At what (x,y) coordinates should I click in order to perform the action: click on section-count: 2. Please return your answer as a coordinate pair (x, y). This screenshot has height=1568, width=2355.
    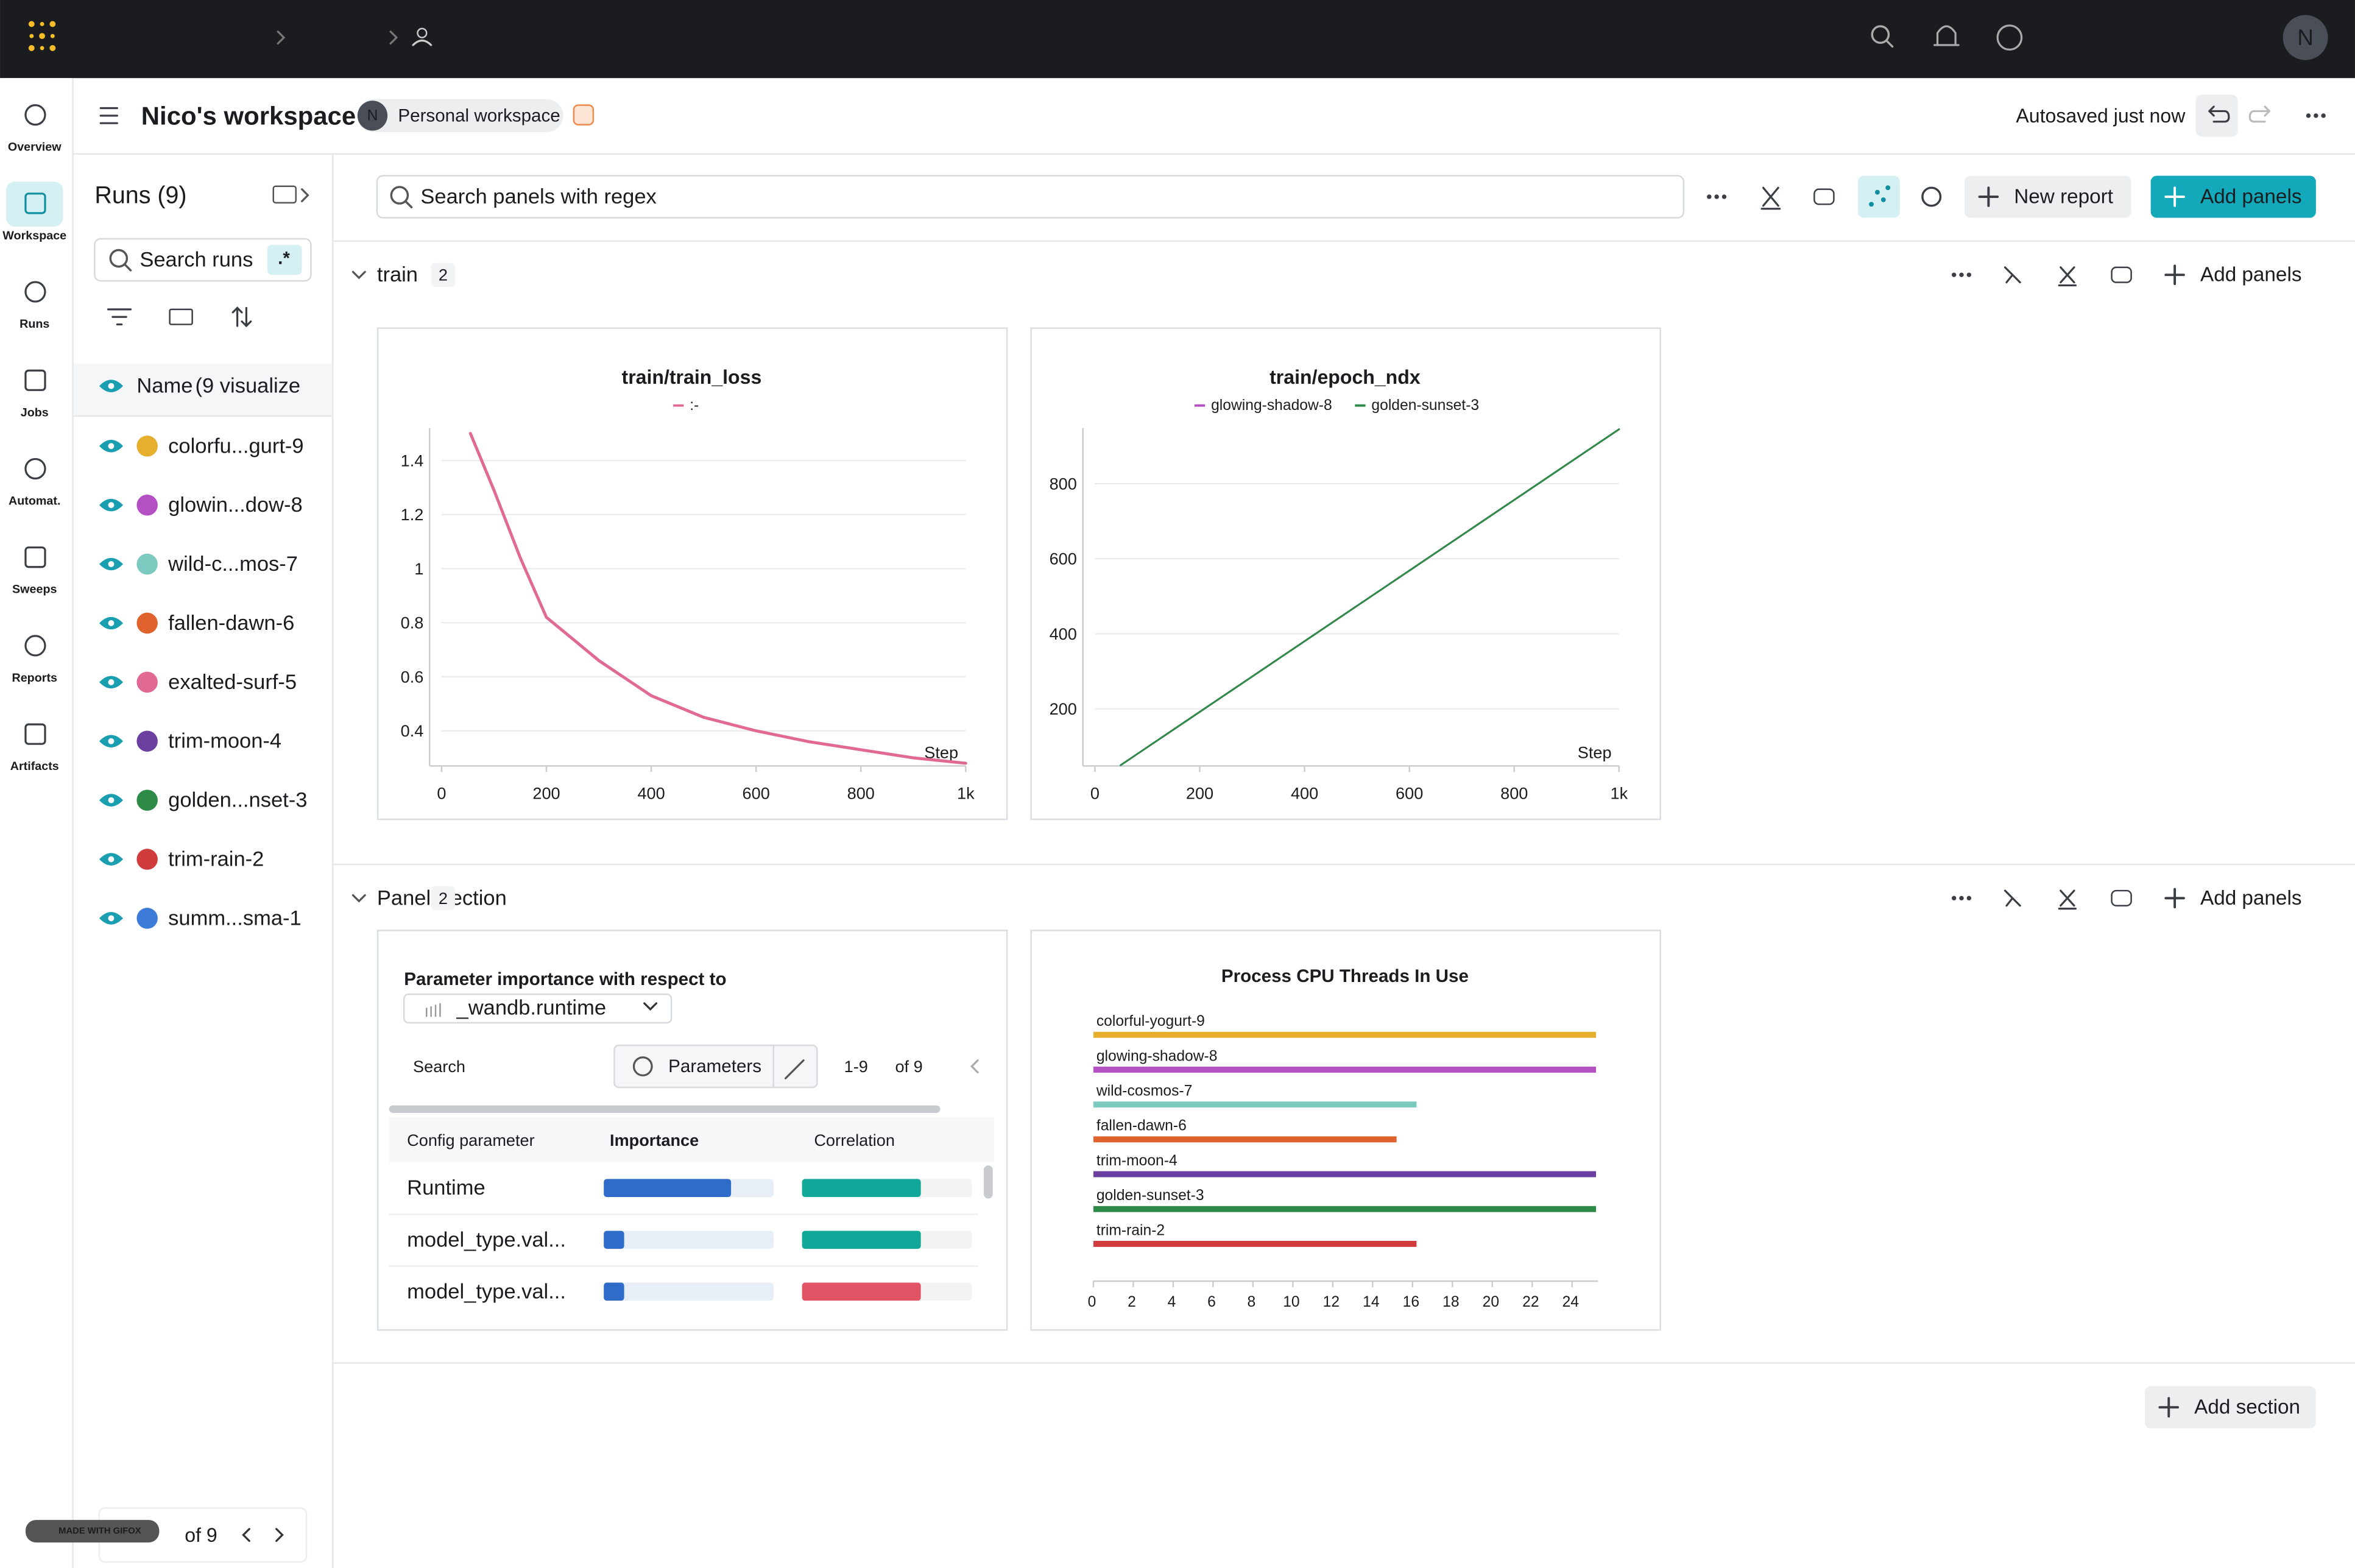
    Looking at the image, I should click on (444, 898).